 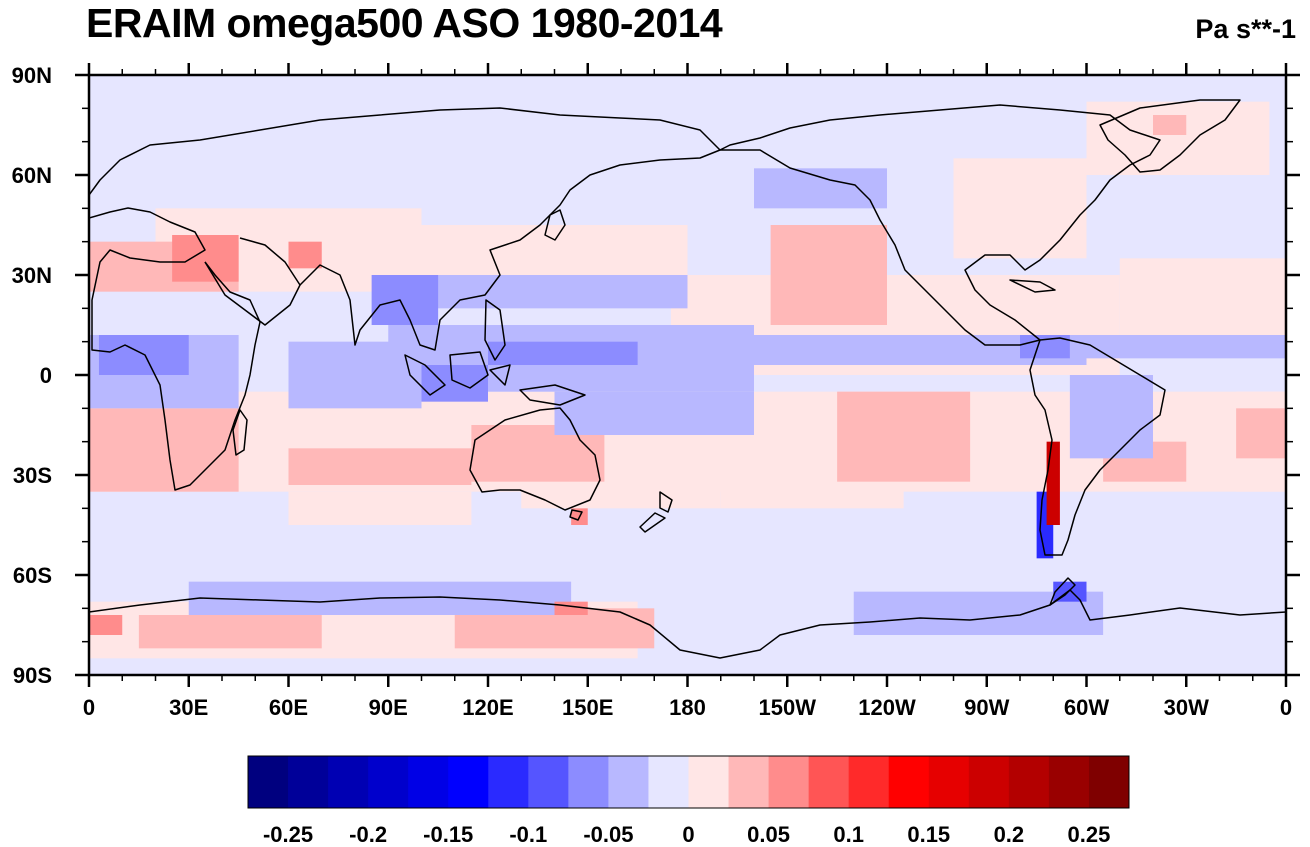 What do you see at coordinates (887, 707) in the screenshot?
I see `x-tick-label: 120W` at bounding box center [887, 707].